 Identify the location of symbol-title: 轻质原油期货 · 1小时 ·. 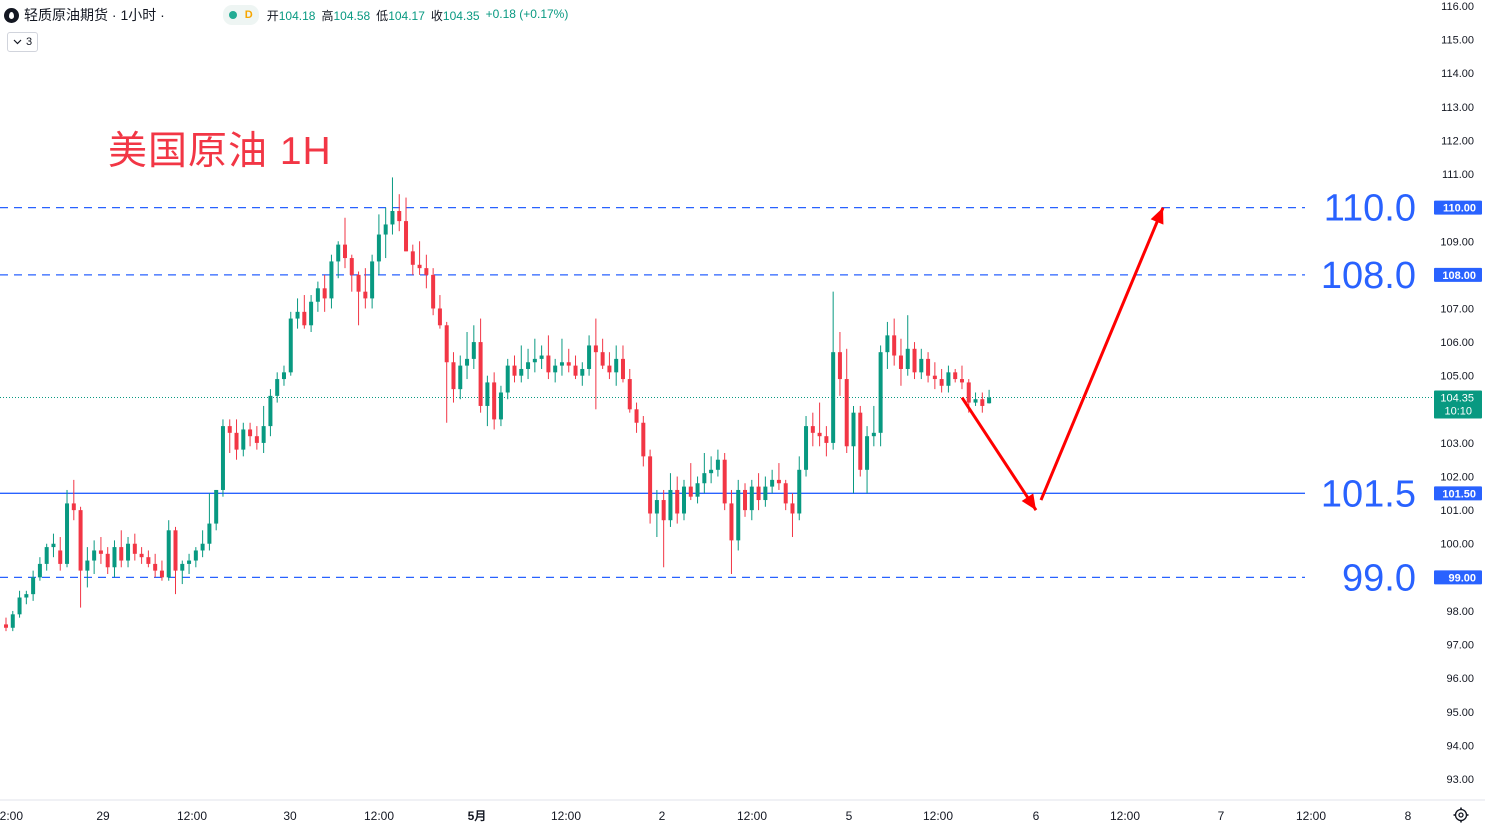
(94, 15).